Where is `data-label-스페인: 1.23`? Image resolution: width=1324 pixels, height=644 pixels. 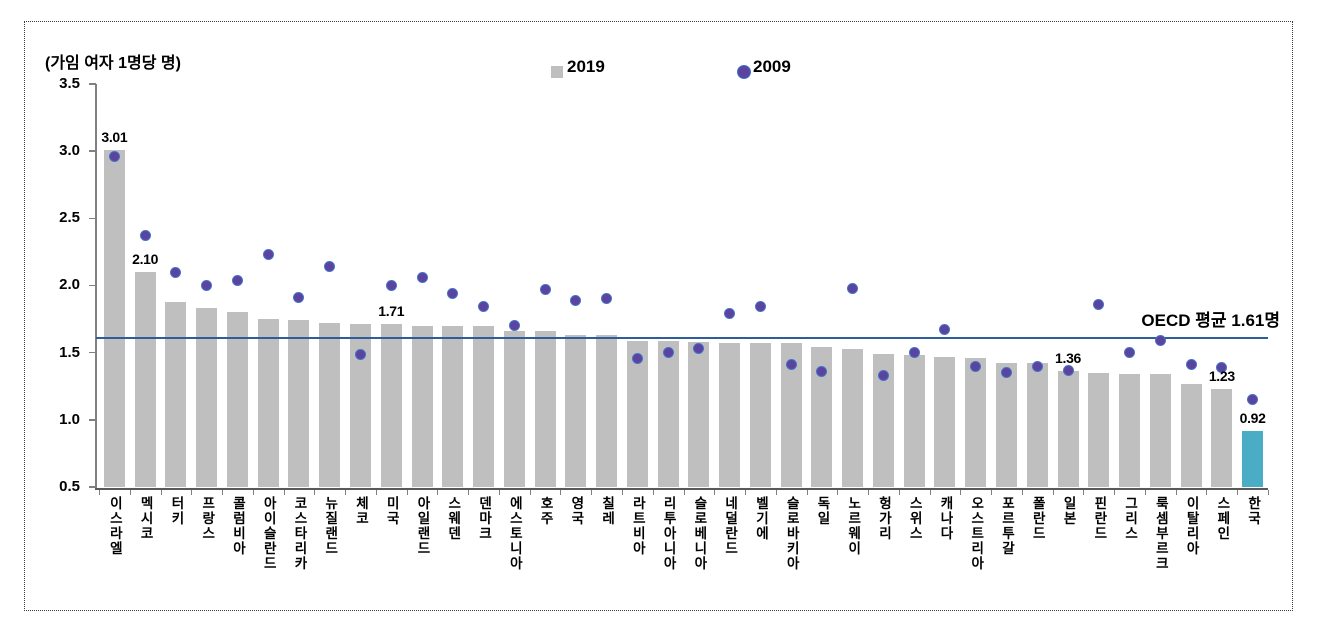
data-label-스페인: 1.23 is located at coordinates (1221, 375).